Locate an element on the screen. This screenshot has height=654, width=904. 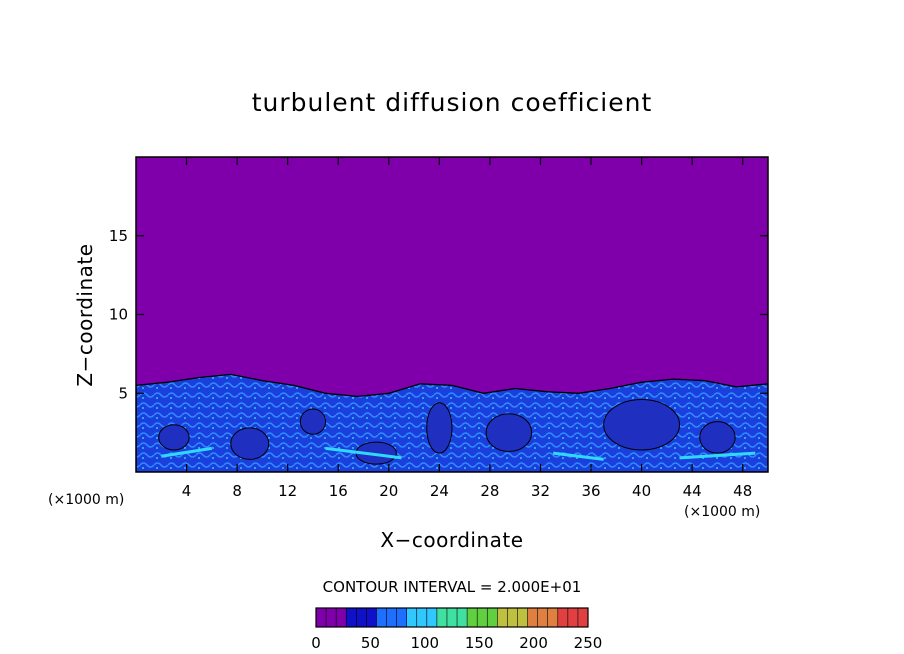
x-tick-label: 28 is located at coordinates (489, 491).